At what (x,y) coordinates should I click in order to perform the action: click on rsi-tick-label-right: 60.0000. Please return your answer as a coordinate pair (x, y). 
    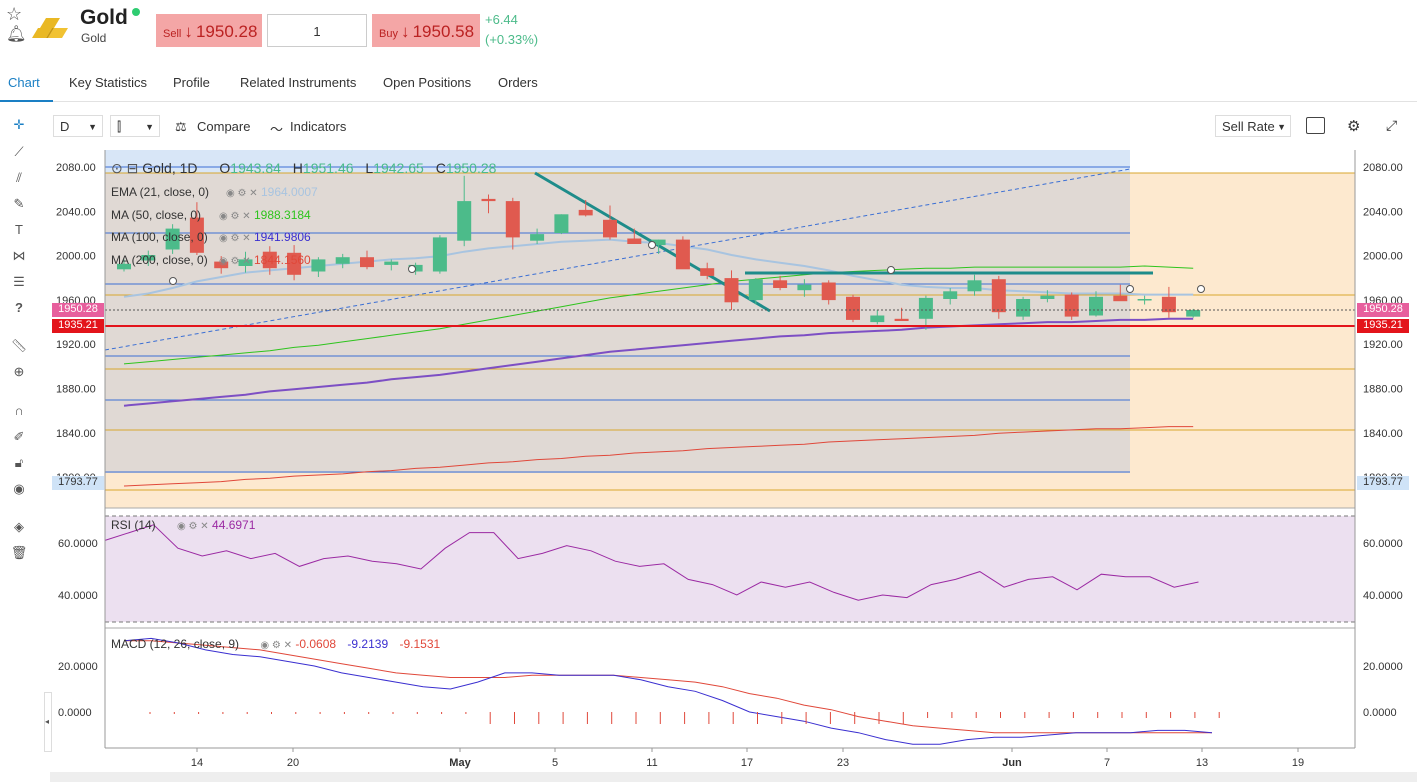
    Looking at the image, I should click on (1383, 544).